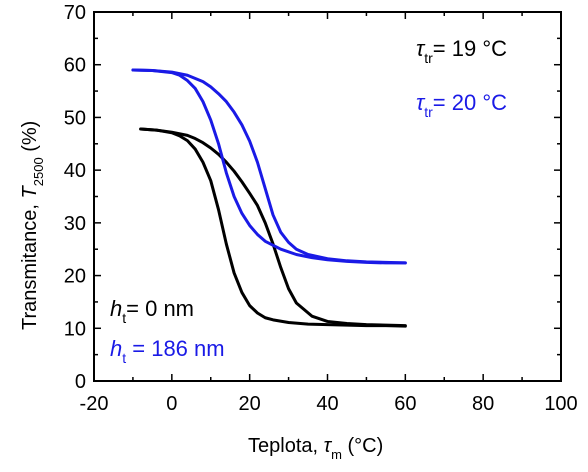 The height and width of the screenshot is (472, 588). Describe the element at coordinates (328, 446) in the screenshot. I see `x-axis-label-symbol: τ` at that location.